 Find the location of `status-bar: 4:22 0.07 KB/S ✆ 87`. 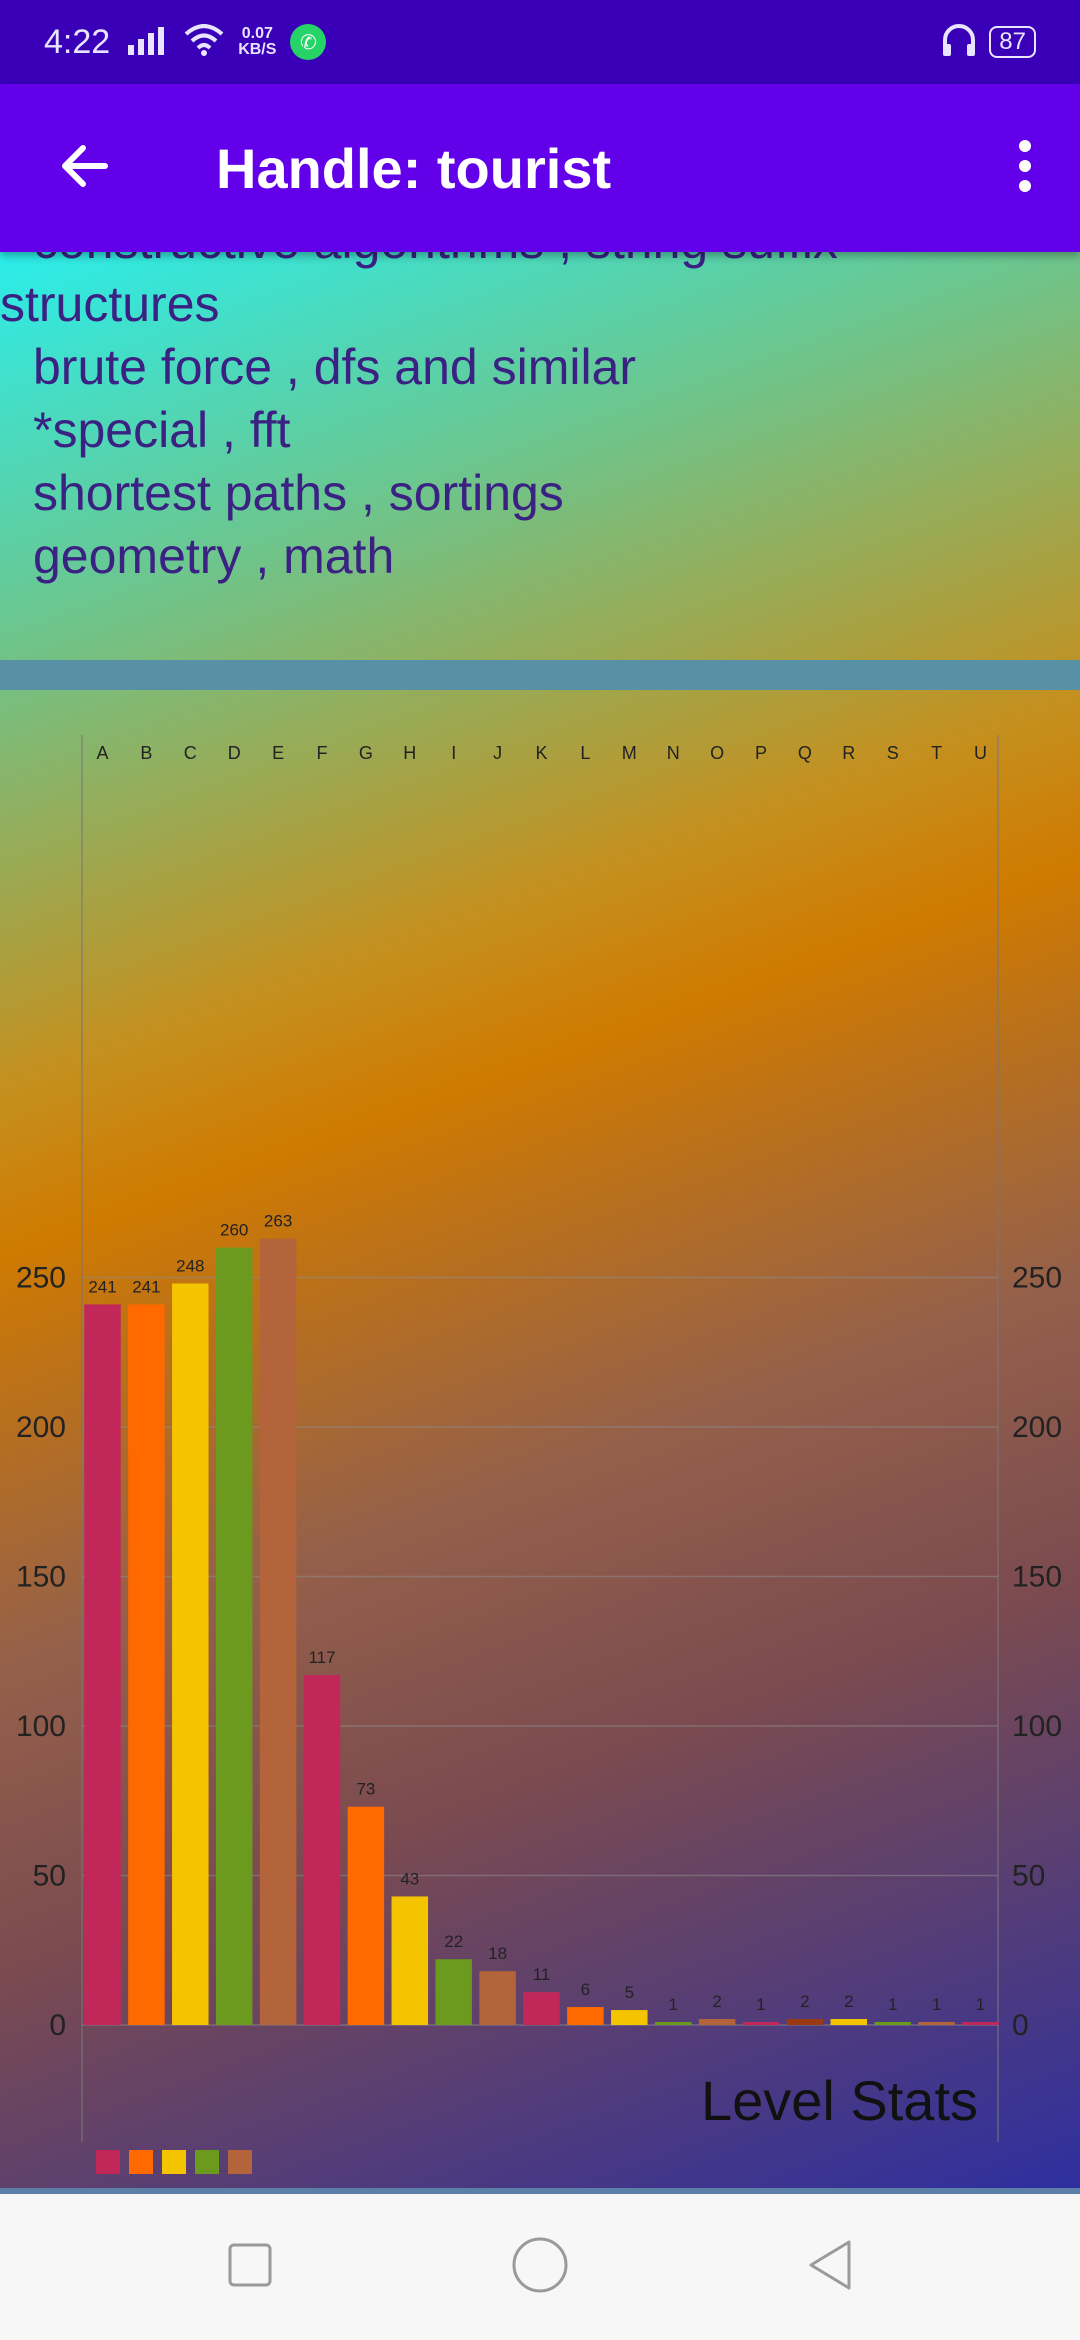

status-bar: 4:22 0.07 KB/S ✆ 87 is located at coordinates (540, 42).